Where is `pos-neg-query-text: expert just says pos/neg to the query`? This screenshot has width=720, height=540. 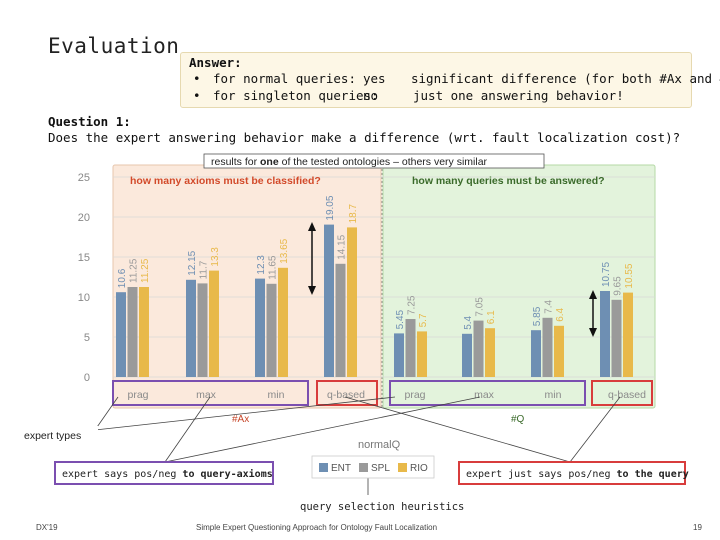 pos-neg-query-text: expert just says pos/neg to the query is located at coordinates (577, 474).